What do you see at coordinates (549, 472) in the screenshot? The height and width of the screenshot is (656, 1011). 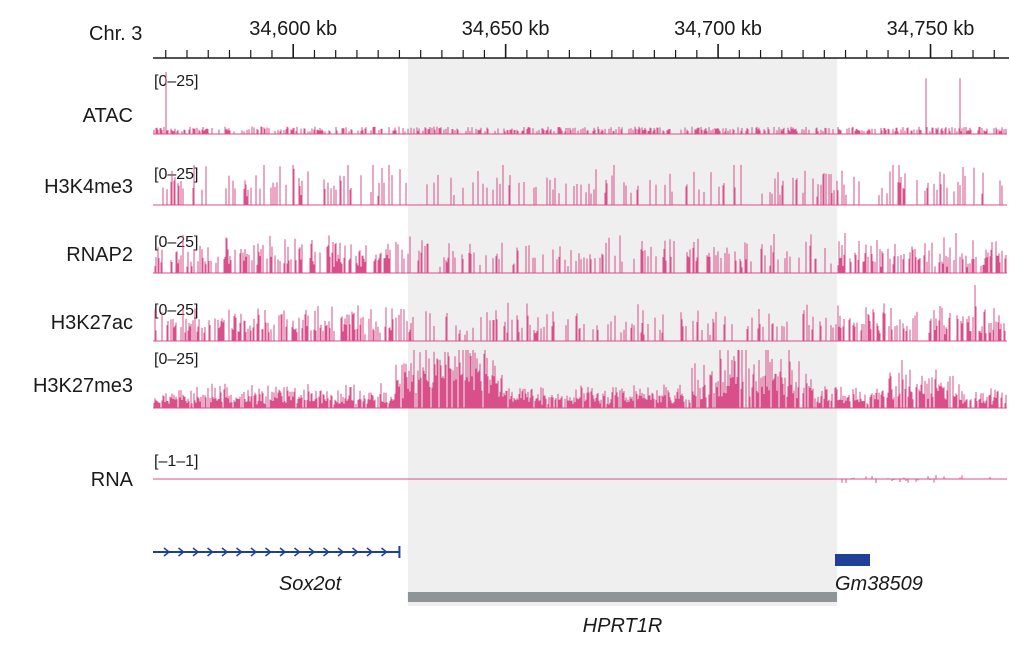 I see `track-rna: RNA [–1–1]` at bounding box center [549, 472].